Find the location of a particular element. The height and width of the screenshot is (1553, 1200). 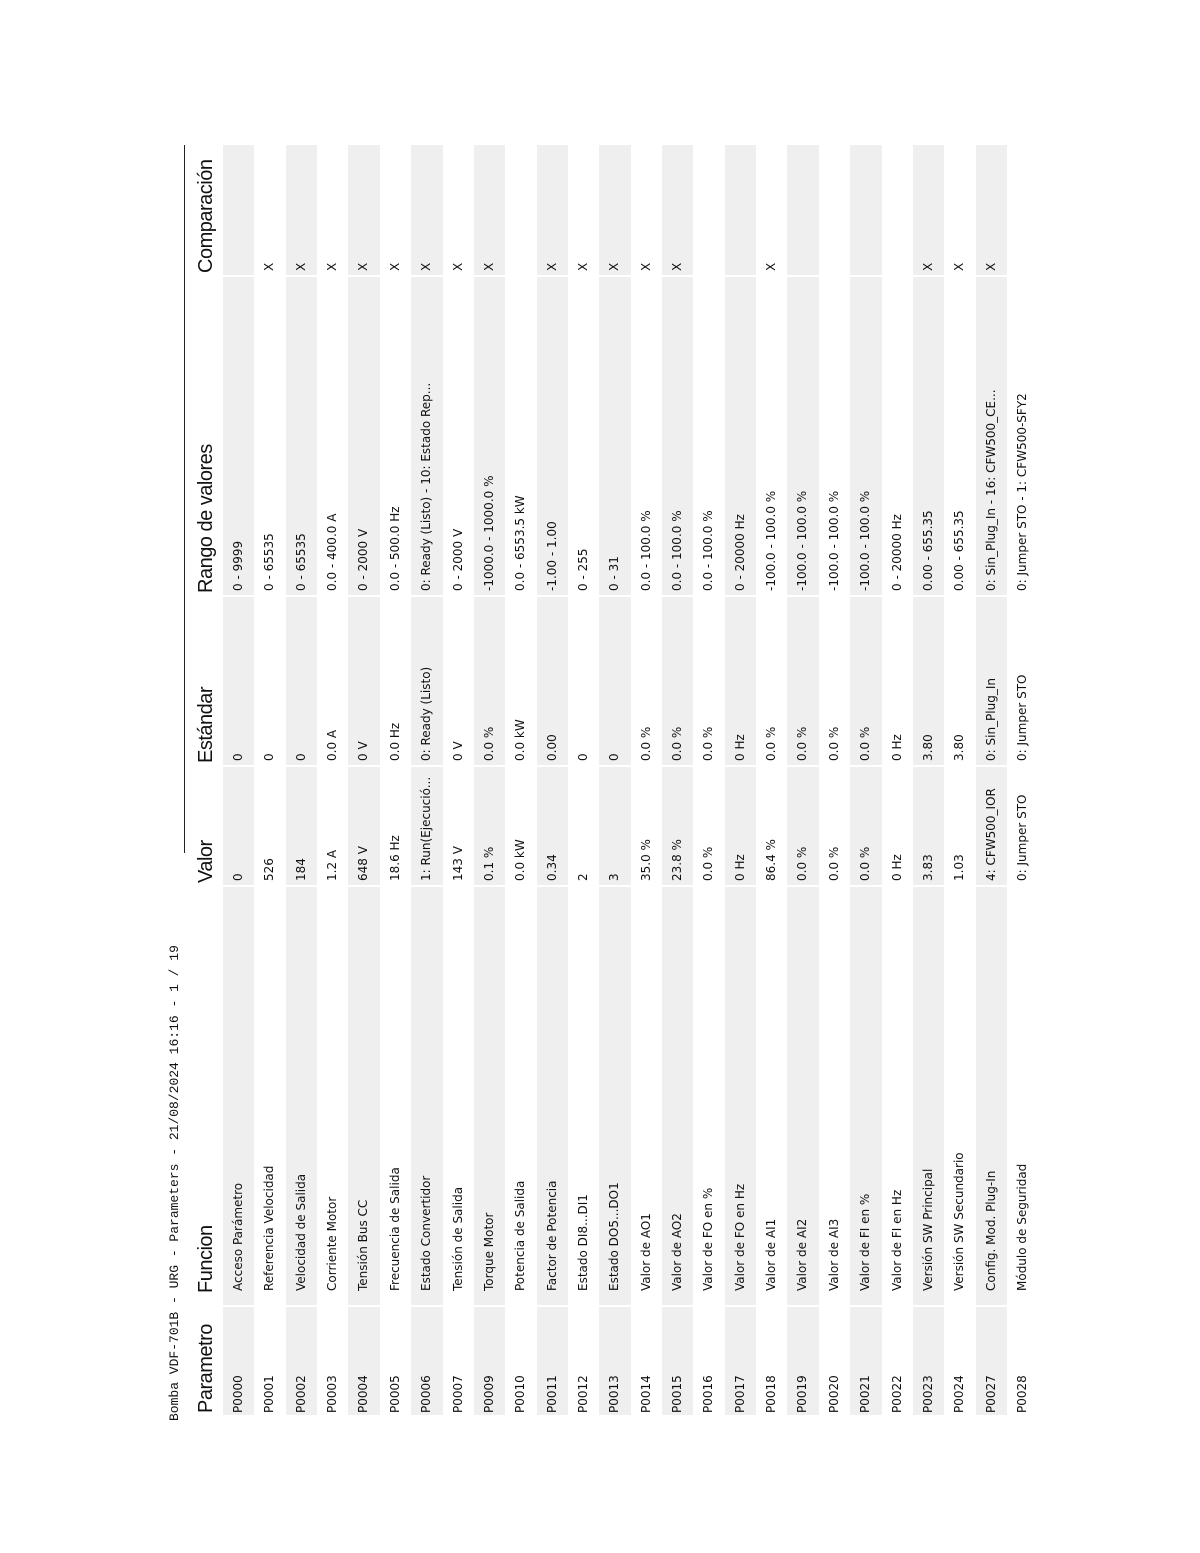

cell-funcion: Estado DI8...DI1 is located at coordinates (582, 1242).